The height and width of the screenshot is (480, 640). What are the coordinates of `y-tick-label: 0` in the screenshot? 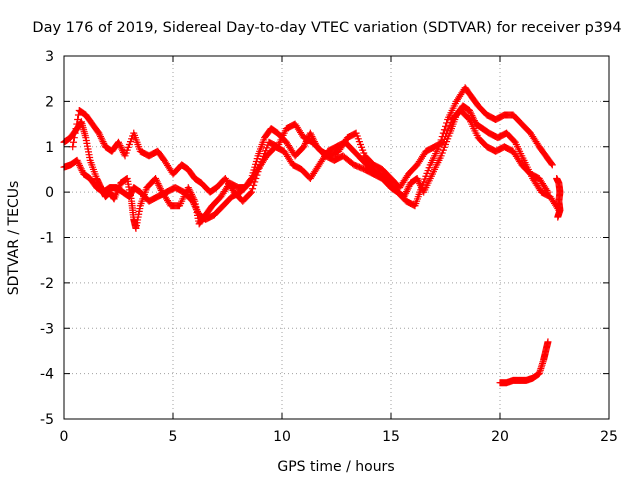 It's located at (49, 193).